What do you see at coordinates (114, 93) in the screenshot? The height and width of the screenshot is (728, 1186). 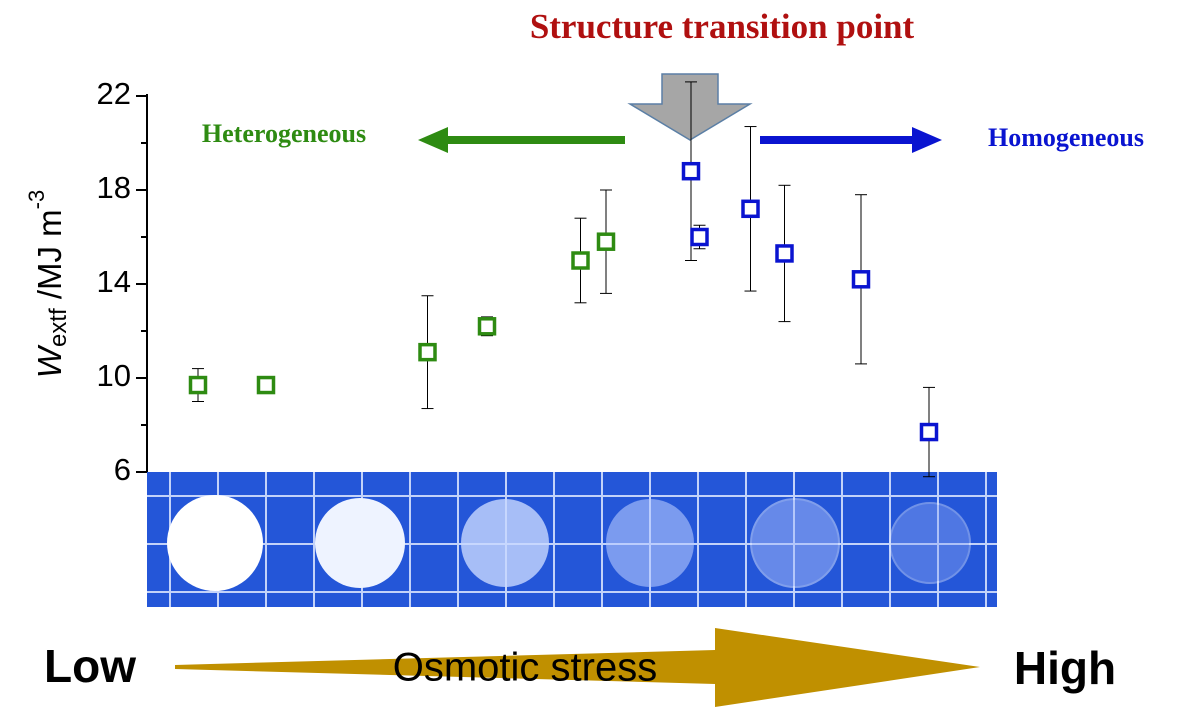 I see `y-tick-label: 22` at bounding box center [114, 93].